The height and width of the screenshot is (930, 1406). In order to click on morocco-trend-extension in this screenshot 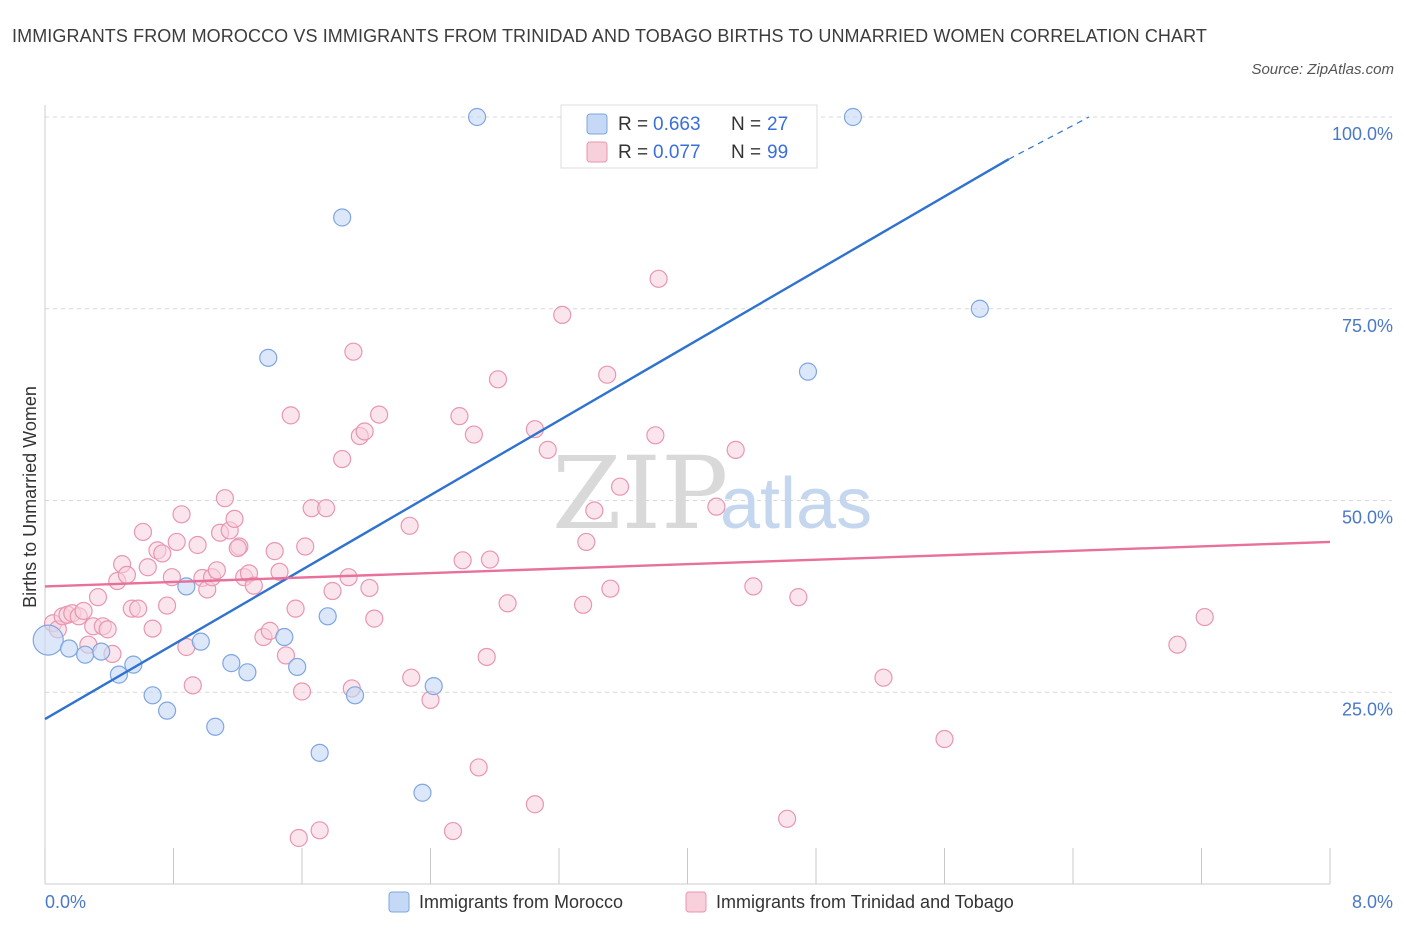, I will do `click(1049, 138)`.